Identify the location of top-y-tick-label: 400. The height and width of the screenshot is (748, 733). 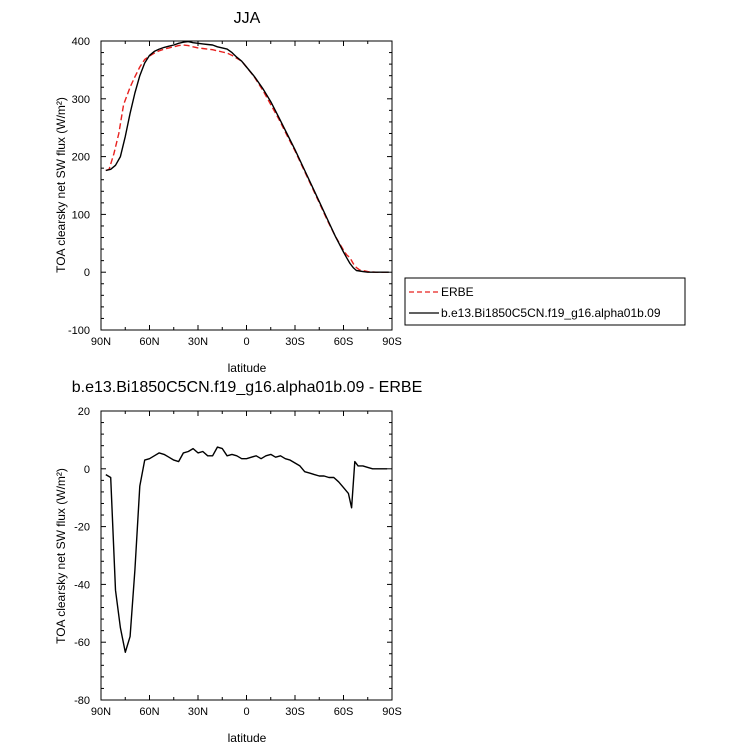
(81, 42).